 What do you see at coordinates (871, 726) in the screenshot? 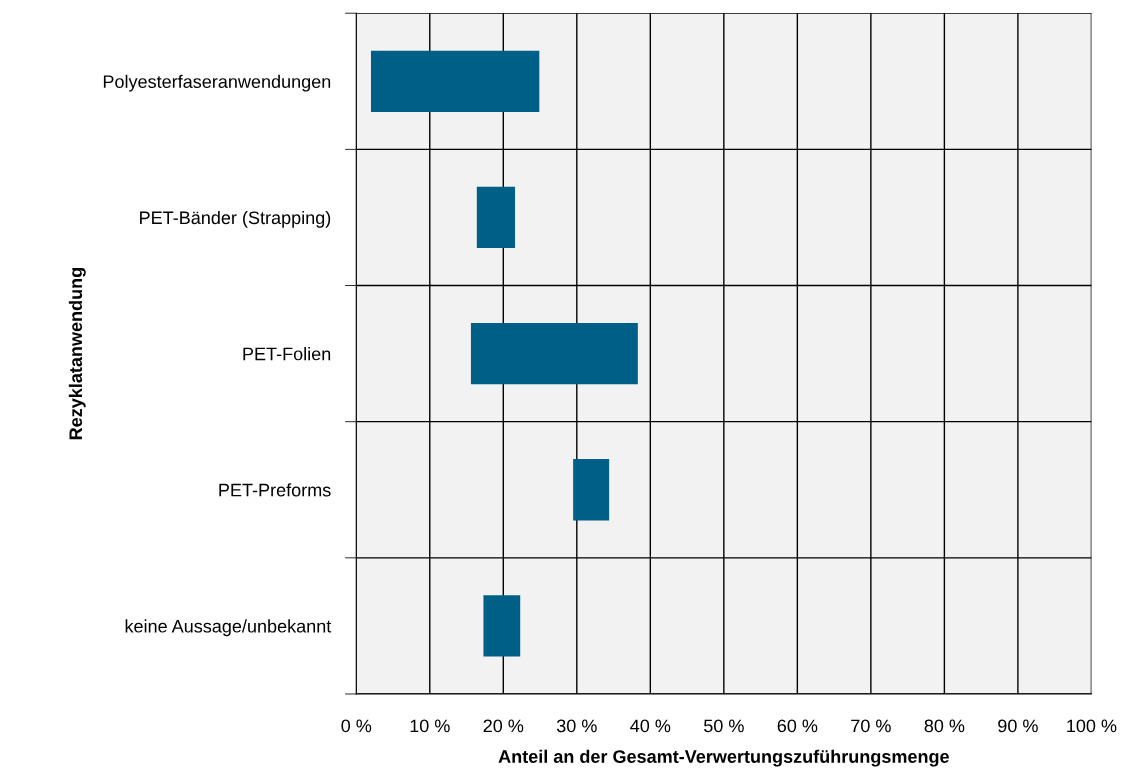
I see `x-tick-label: 70 %` at bounding box center [871, 726].